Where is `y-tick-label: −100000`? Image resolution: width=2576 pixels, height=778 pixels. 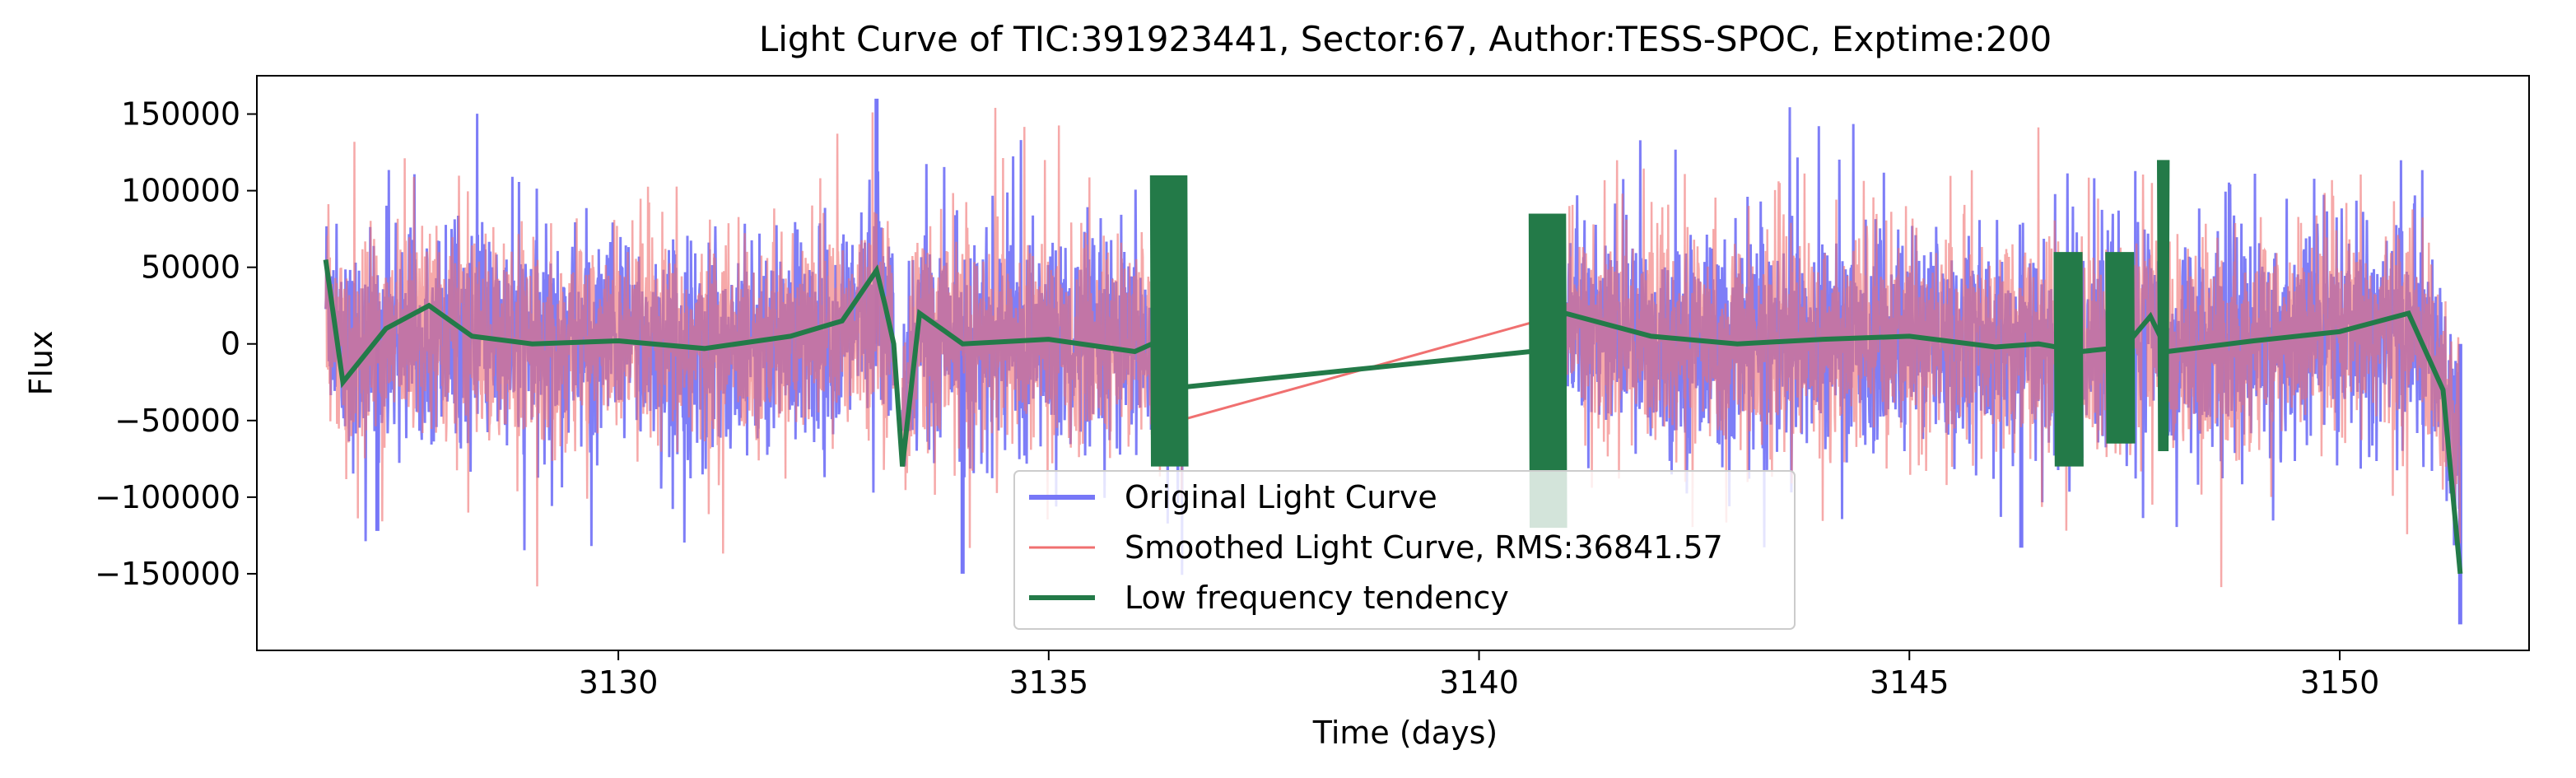
y-tick-label: −100000 is located at coordinates (167, 497).